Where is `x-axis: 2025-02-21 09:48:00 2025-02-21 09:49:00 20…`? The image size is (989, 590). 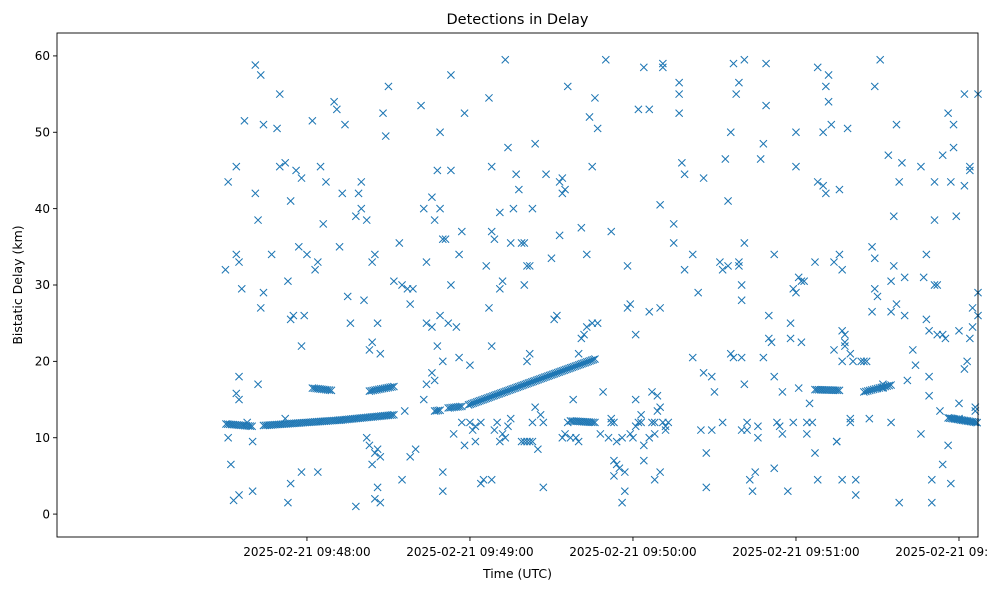
x-axis: 2025-02-21 09:48:00 2025-02-21 09:49:00 20… is located at coordinates (616, 548).